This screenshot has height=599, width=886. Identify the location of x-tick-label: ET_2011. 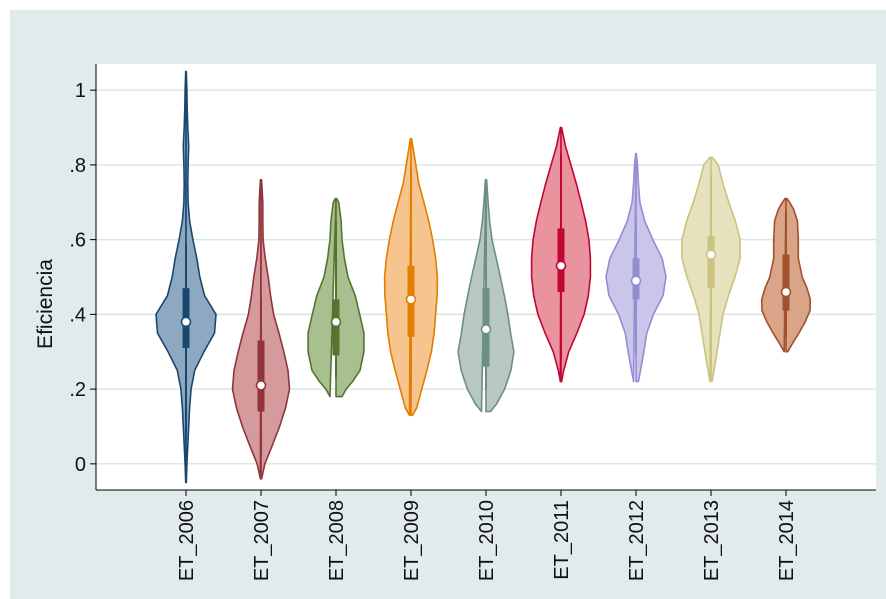
(562, 540).